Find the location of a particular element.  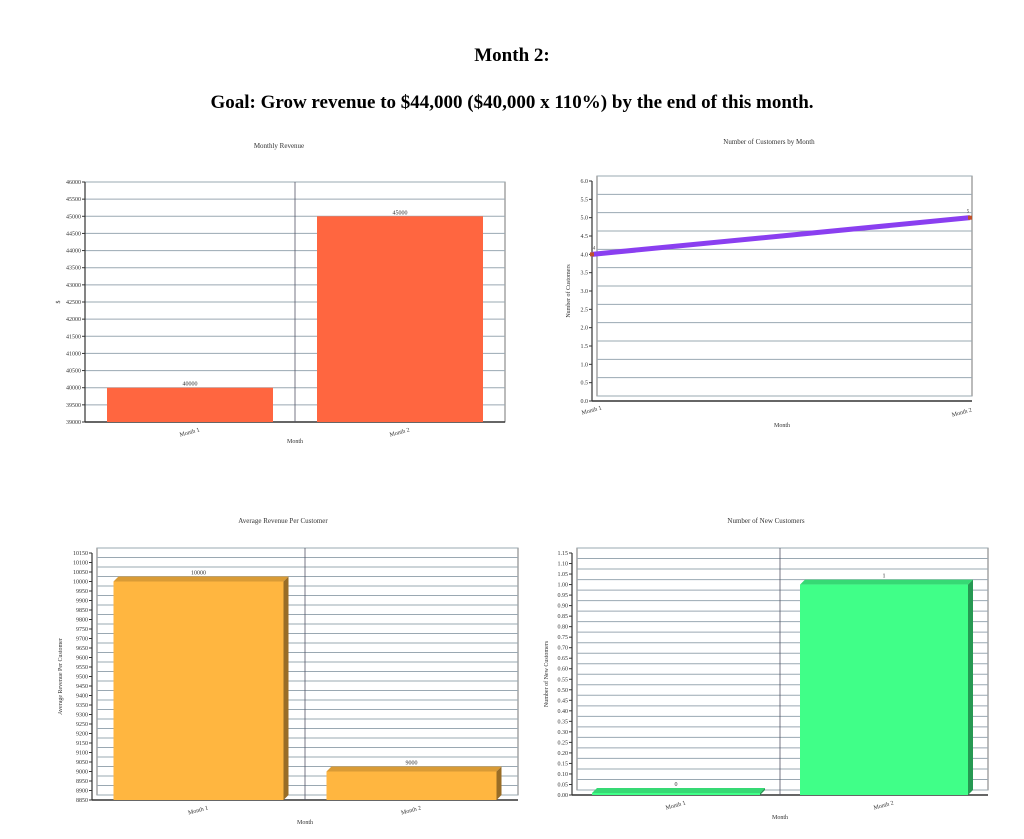

y-tick-label: 9450 is located at coordinates (82, 687).